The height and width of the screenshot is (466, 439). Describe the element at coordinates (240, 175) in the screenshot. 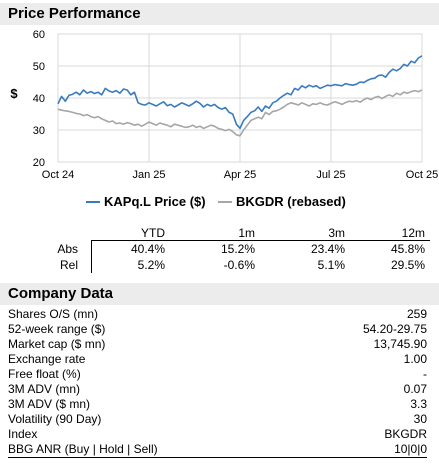

I see `x-tick-label: Apr 25` at that location.